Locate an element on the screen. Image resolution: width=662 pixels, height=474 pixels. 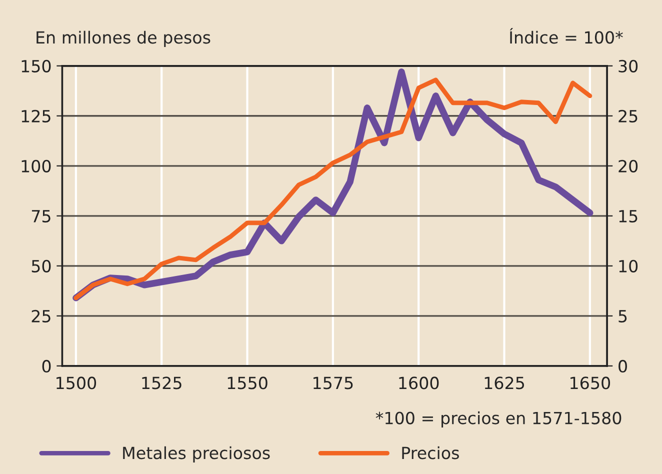
y2-tick-label: 25 is located at coordinates (628, 116).